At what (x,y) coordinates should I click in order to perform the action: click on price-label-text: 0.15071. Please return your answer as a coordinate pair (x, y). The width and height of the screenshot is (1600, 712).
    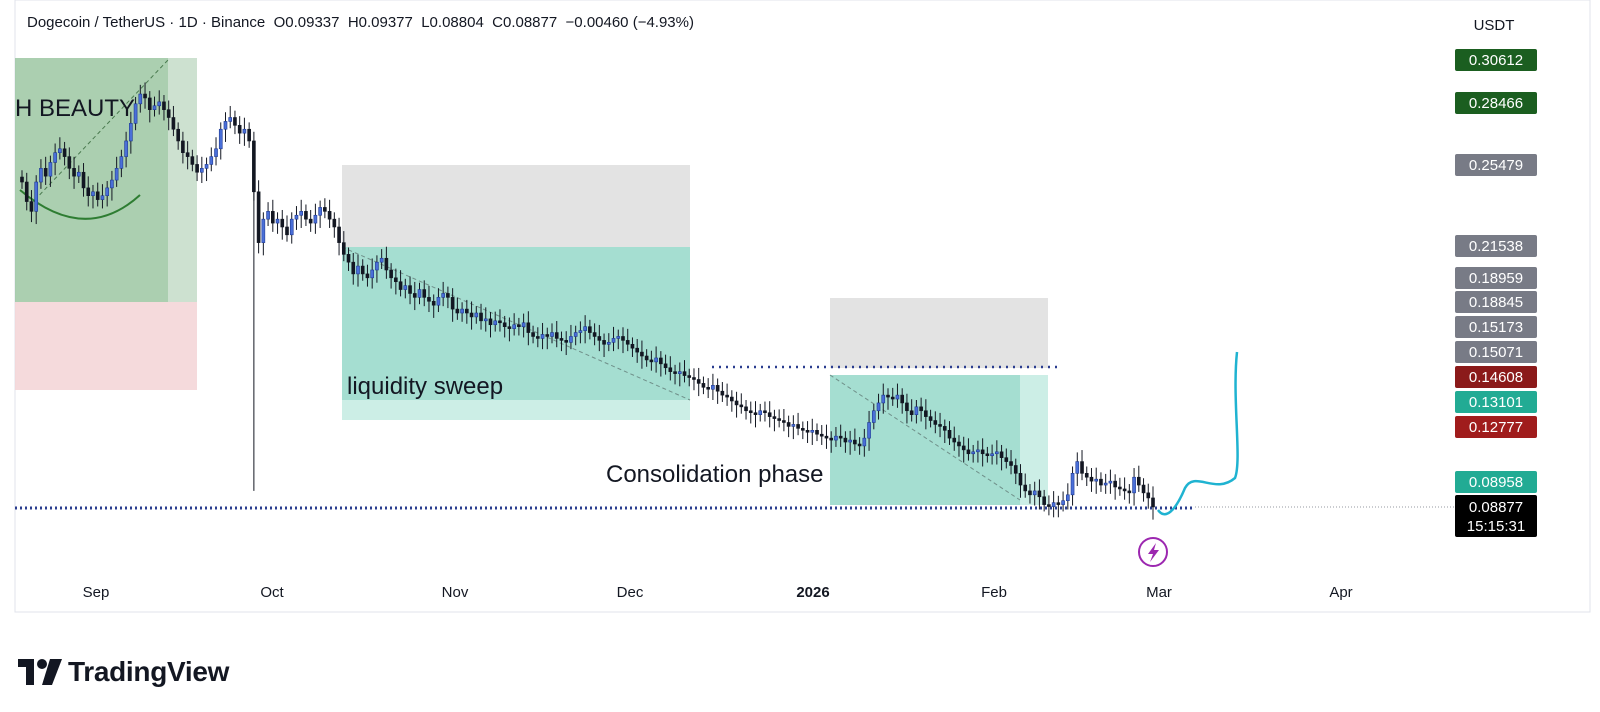
    Looking at the image, I should click on (1496, 352).